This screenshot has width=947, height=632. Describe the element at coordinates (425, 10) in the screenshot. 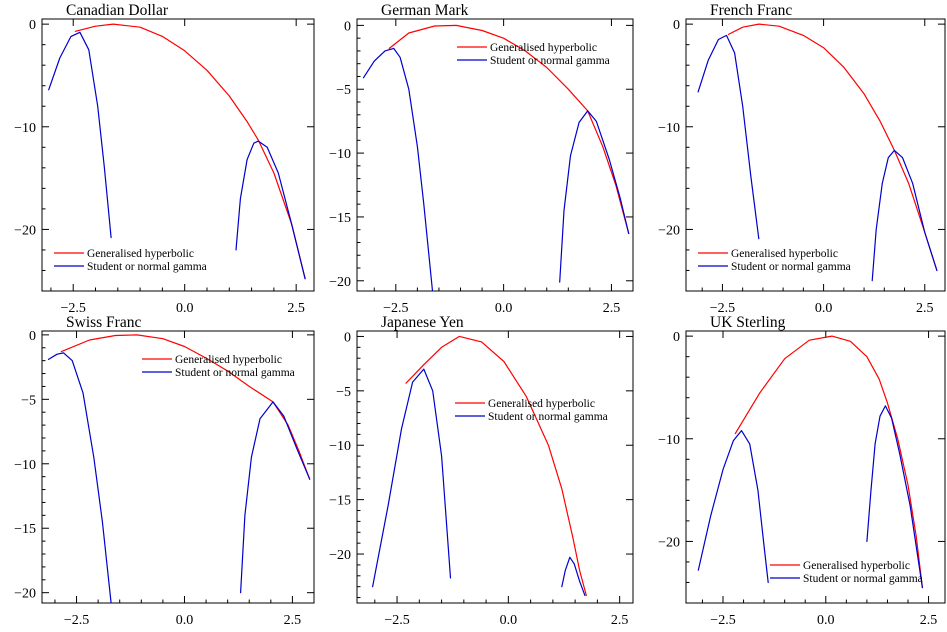

I see `panel-title: German Mark` at that location.